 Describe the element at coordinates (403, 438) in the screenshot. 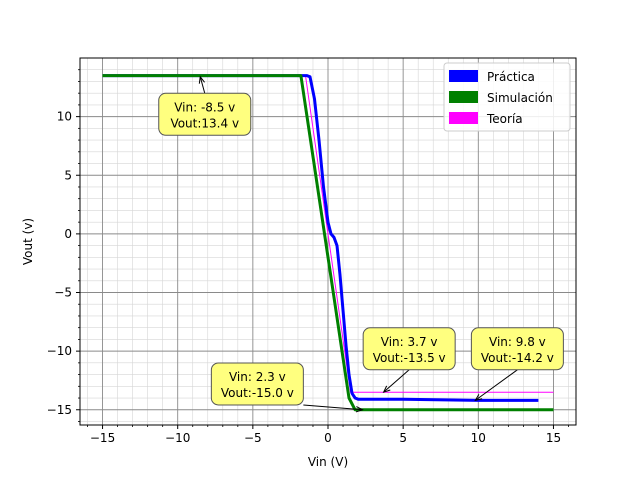

I see `x-tick-label: 5` at that location.